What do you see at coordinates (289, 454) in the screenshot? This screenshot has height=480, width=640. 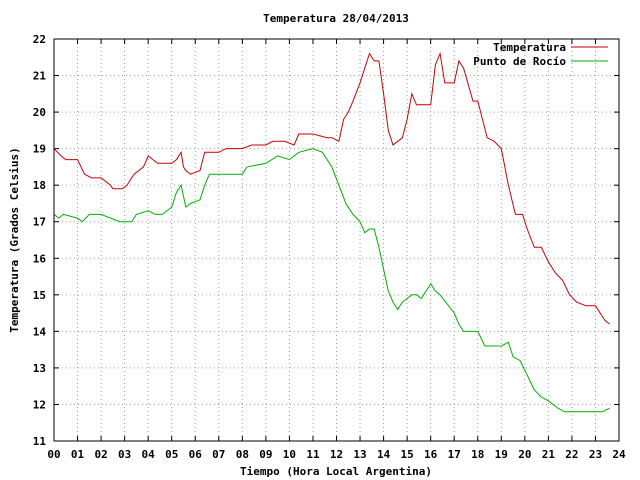 I see `x-tick-label: 10` at bounding box center [289, 454].